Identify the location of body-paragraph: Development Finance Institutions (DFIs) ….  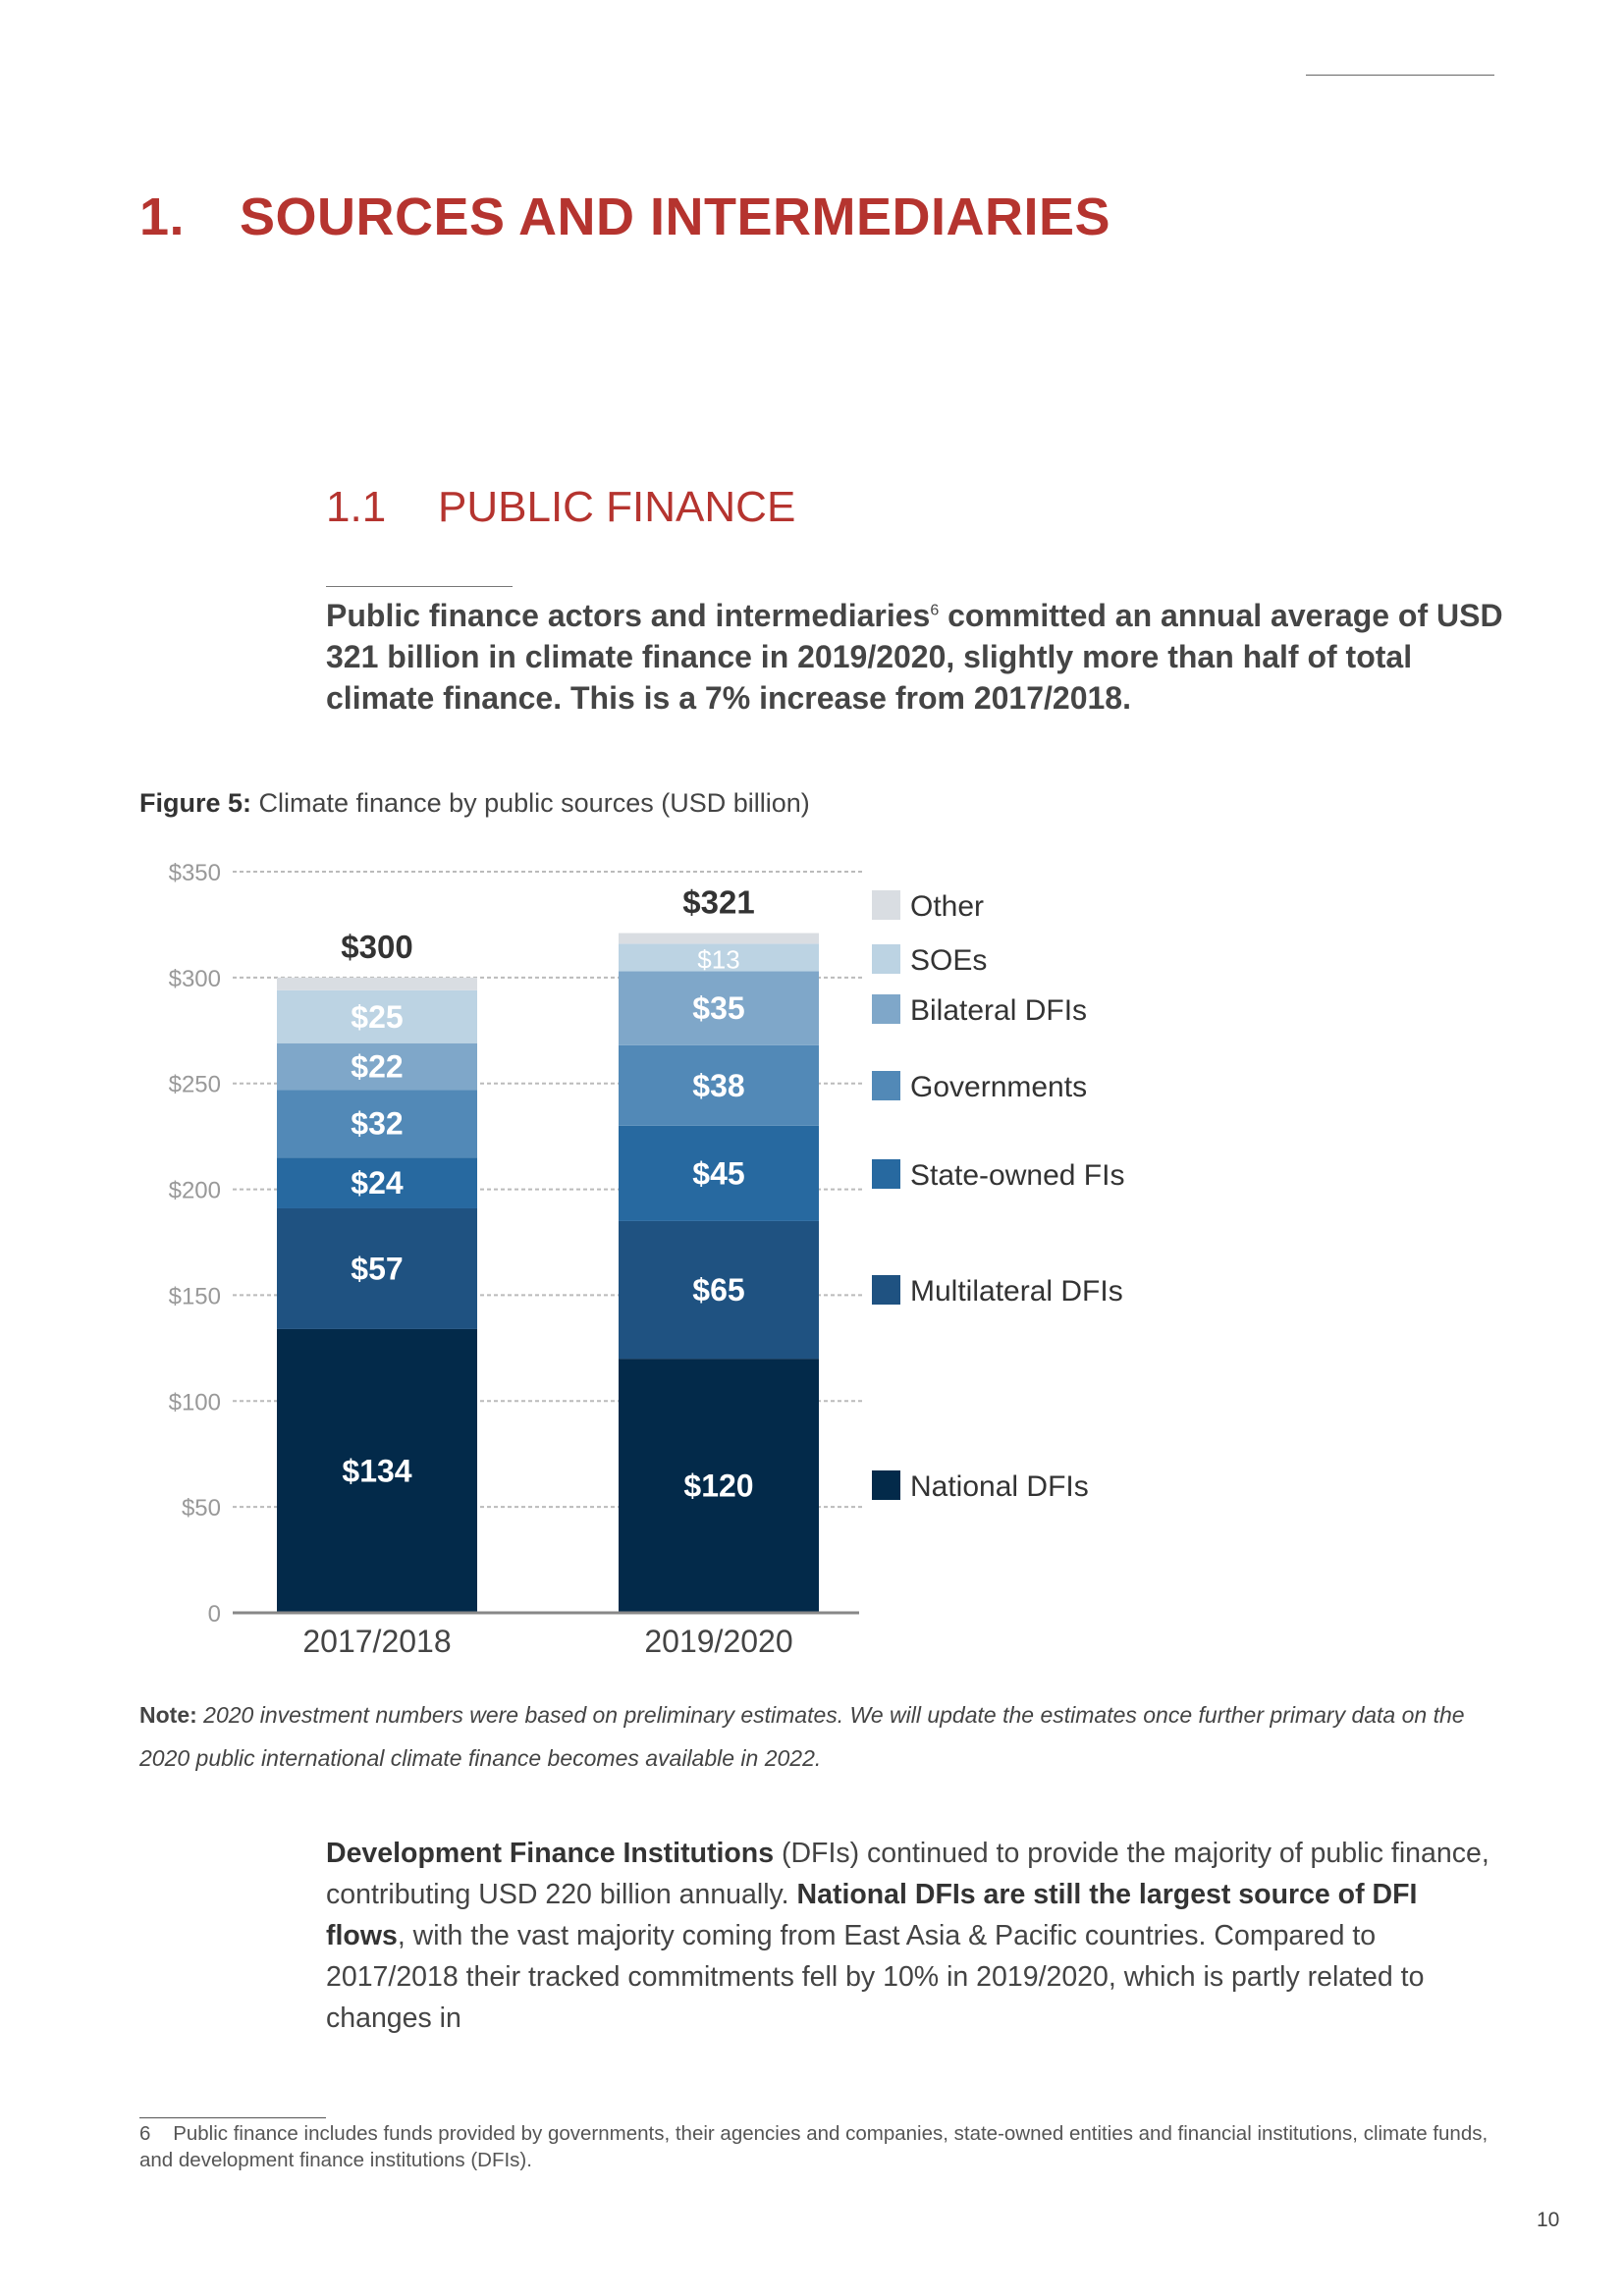
(915, 1936).